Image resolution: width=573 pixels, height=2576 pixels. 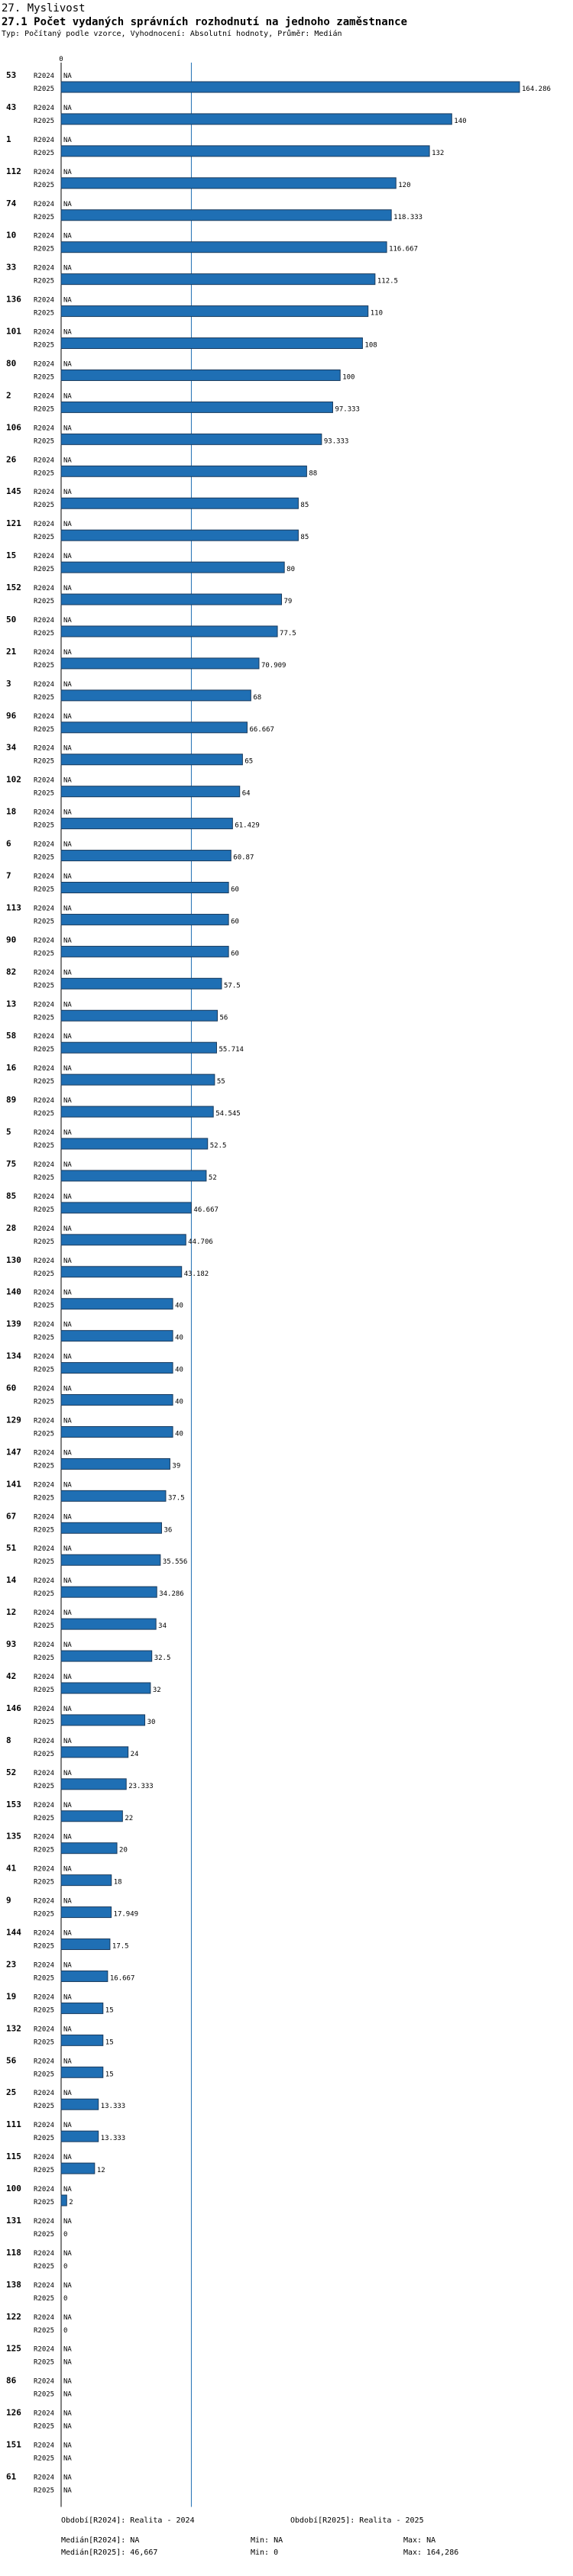 I want to click on category-label: 61, so click(x=11, y=2477).